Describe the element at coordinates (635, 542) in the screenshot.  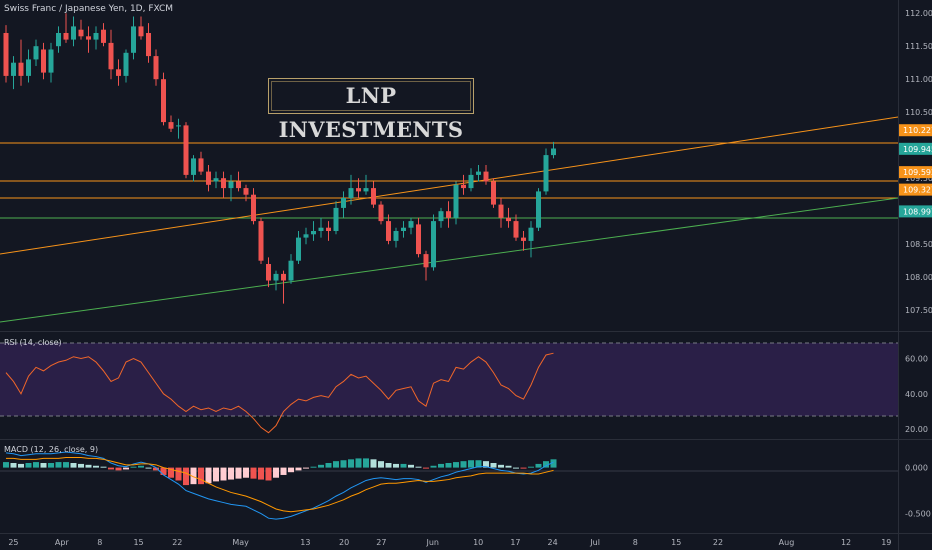
I see `time-tick-label: 8` at that location.